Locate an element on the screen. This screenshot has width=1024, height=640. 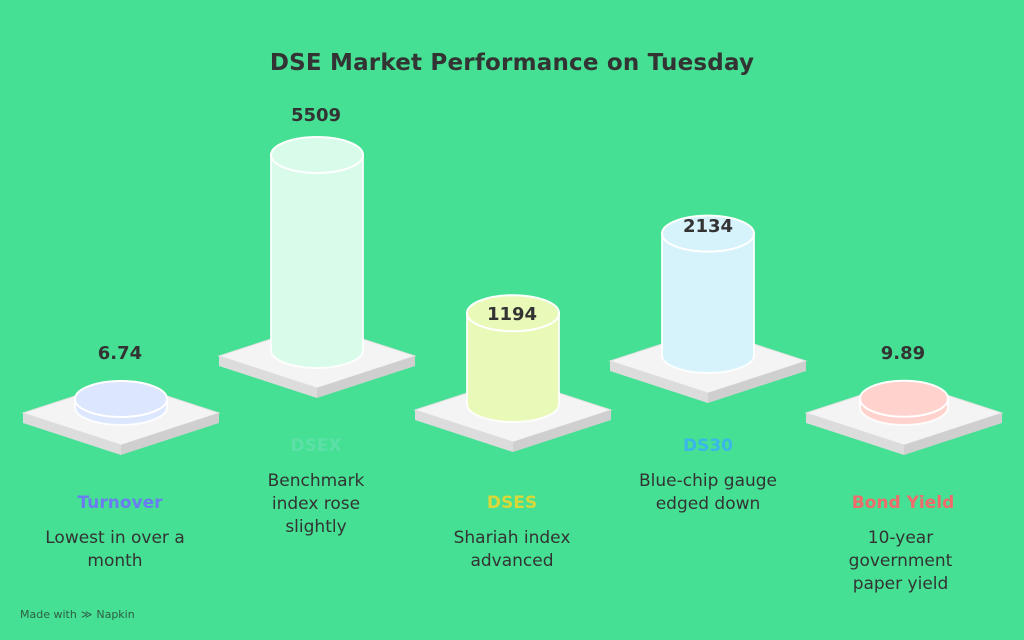
platform-side-left-dsex is located at coordinates (268, 377).